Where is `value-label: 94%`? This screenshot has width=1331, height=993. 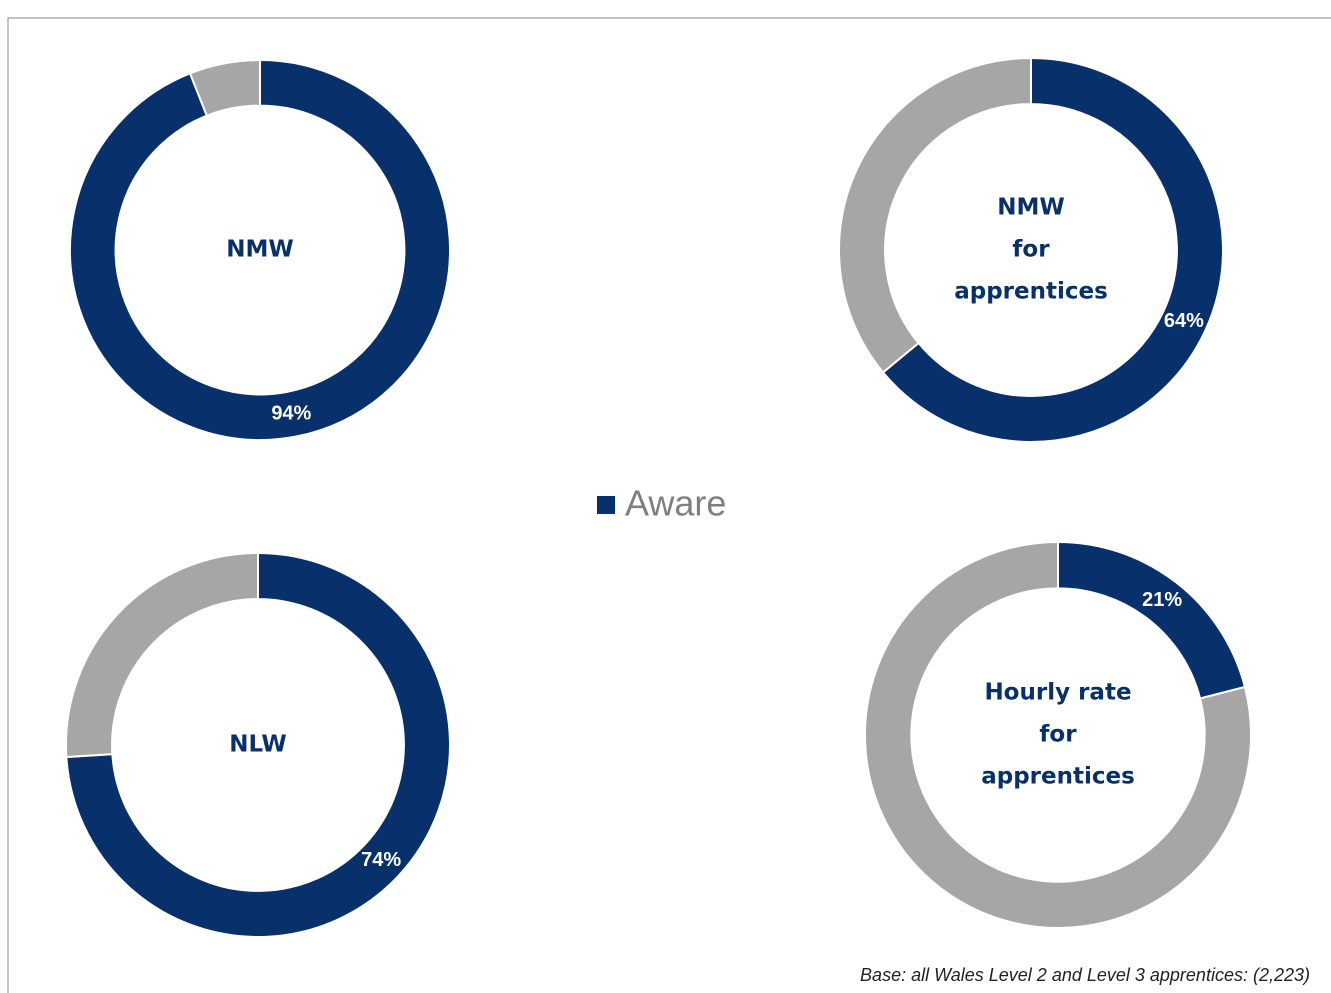
value-label: 94% is located at coordinates (291, 414).